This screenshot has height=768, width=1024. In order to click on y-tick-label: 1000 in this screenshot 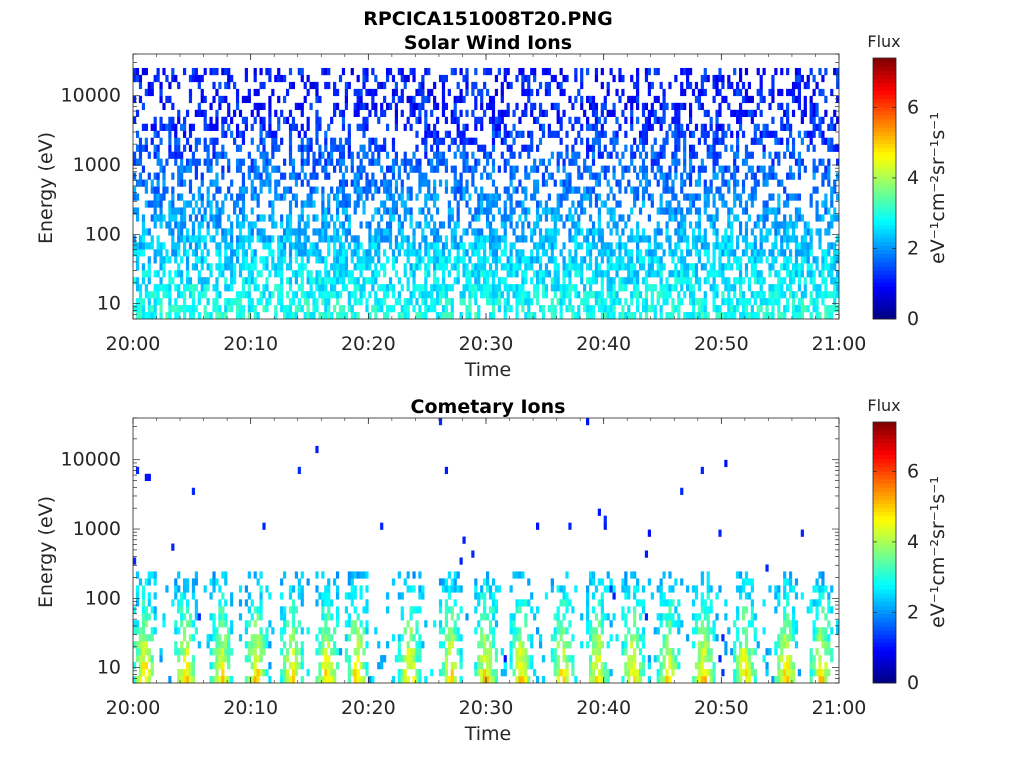, I will do `click(97, 165)`.